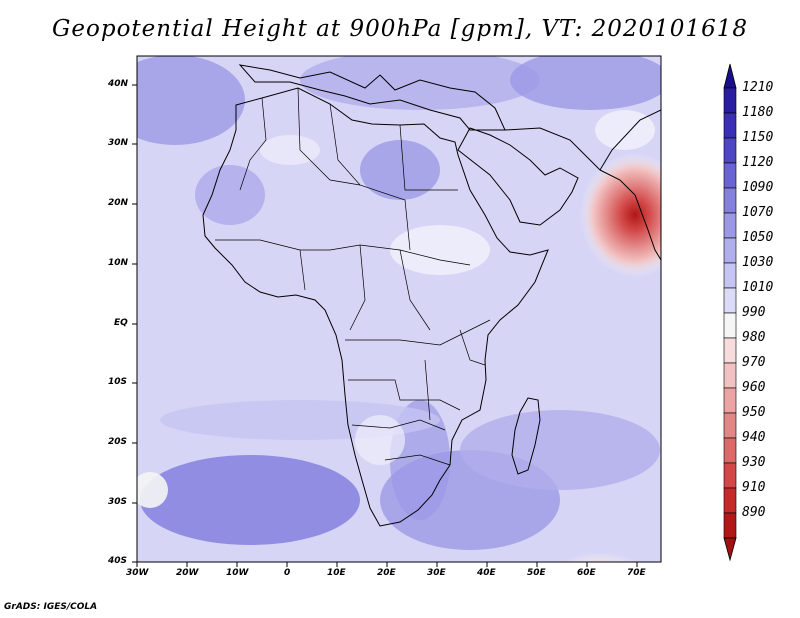  Describe the element at coordinates (758, 212) in the screenshot. I see `colorbar-label-1070: 1070` at that location.